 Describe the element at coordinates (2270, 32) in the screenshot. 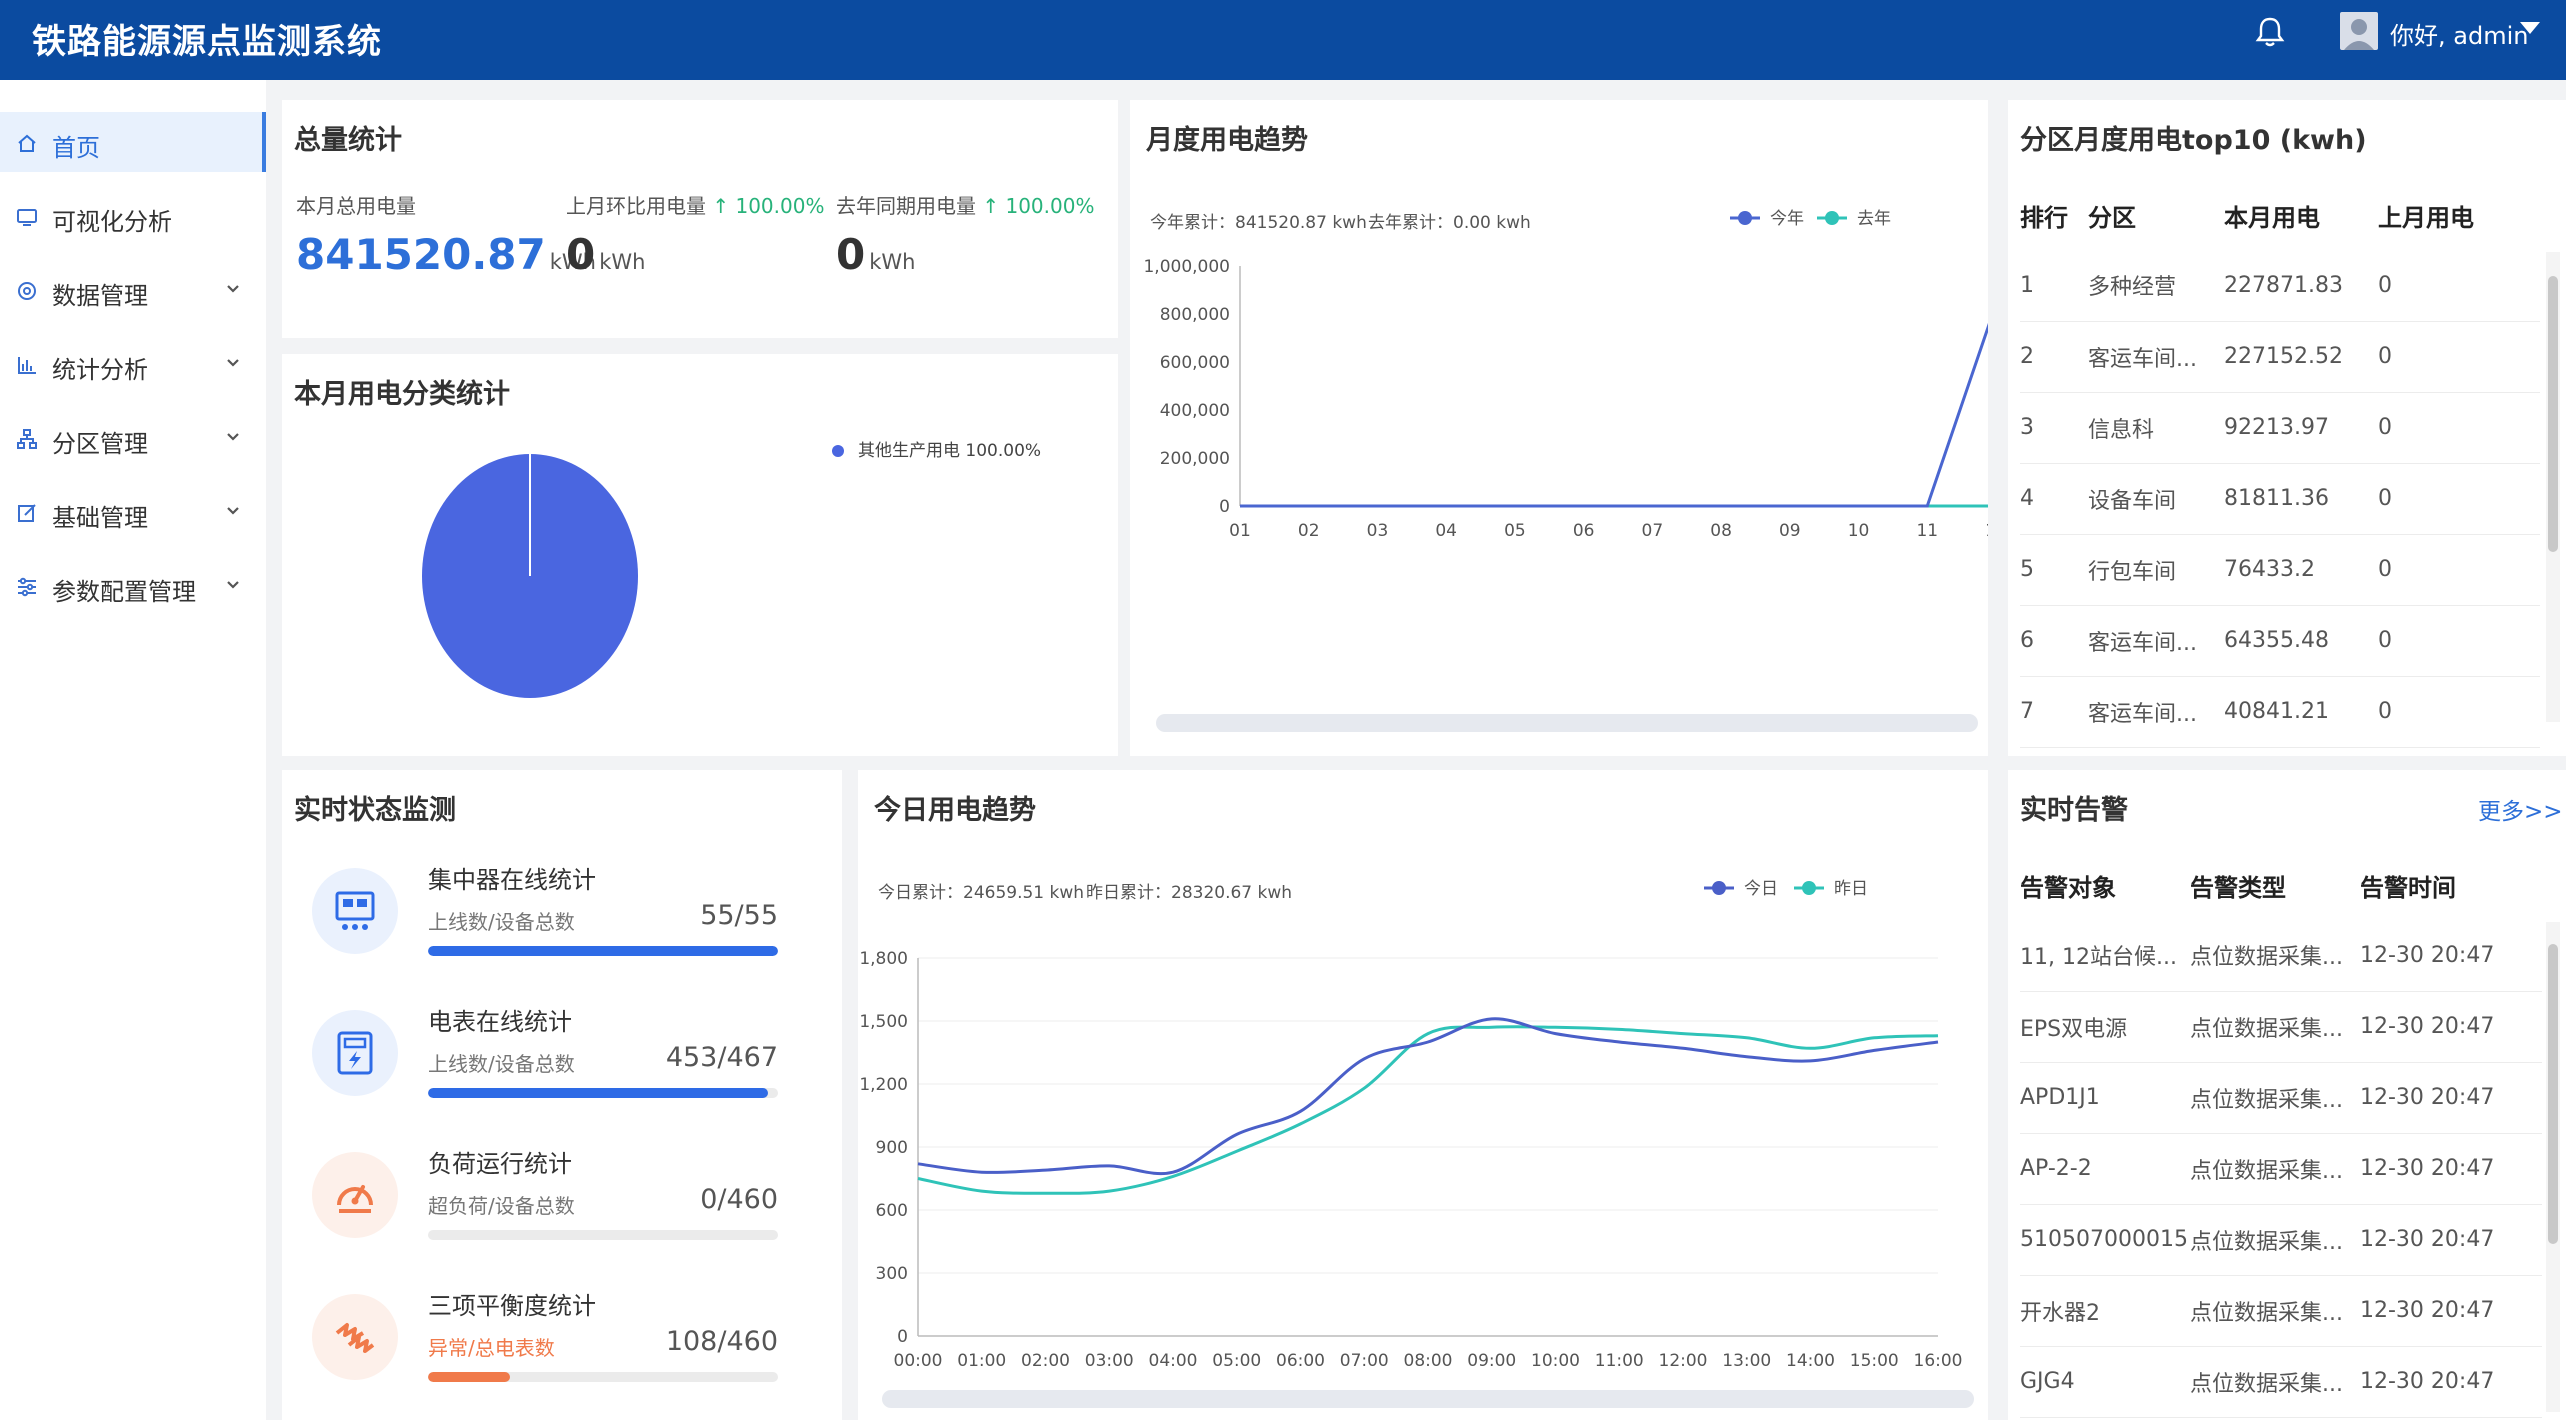

I see `bell-icon` at that location.